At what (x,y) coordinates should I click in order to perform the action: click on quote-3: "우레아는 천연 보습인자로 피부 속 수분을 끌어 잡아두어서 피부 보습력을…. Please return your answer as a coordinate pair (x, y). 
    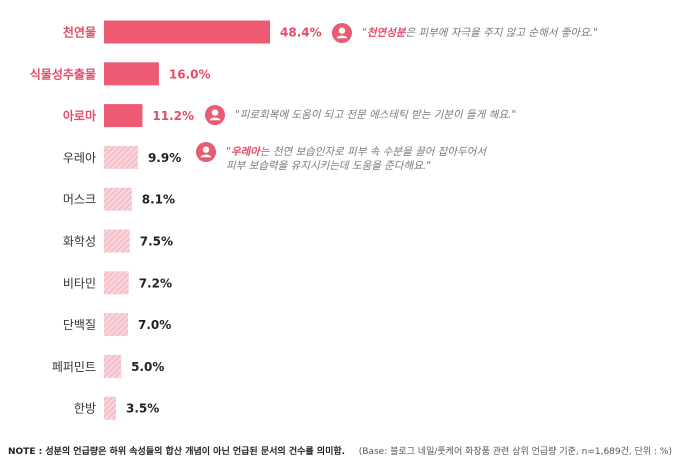
    Looking at the image, I should click on (341, 157).